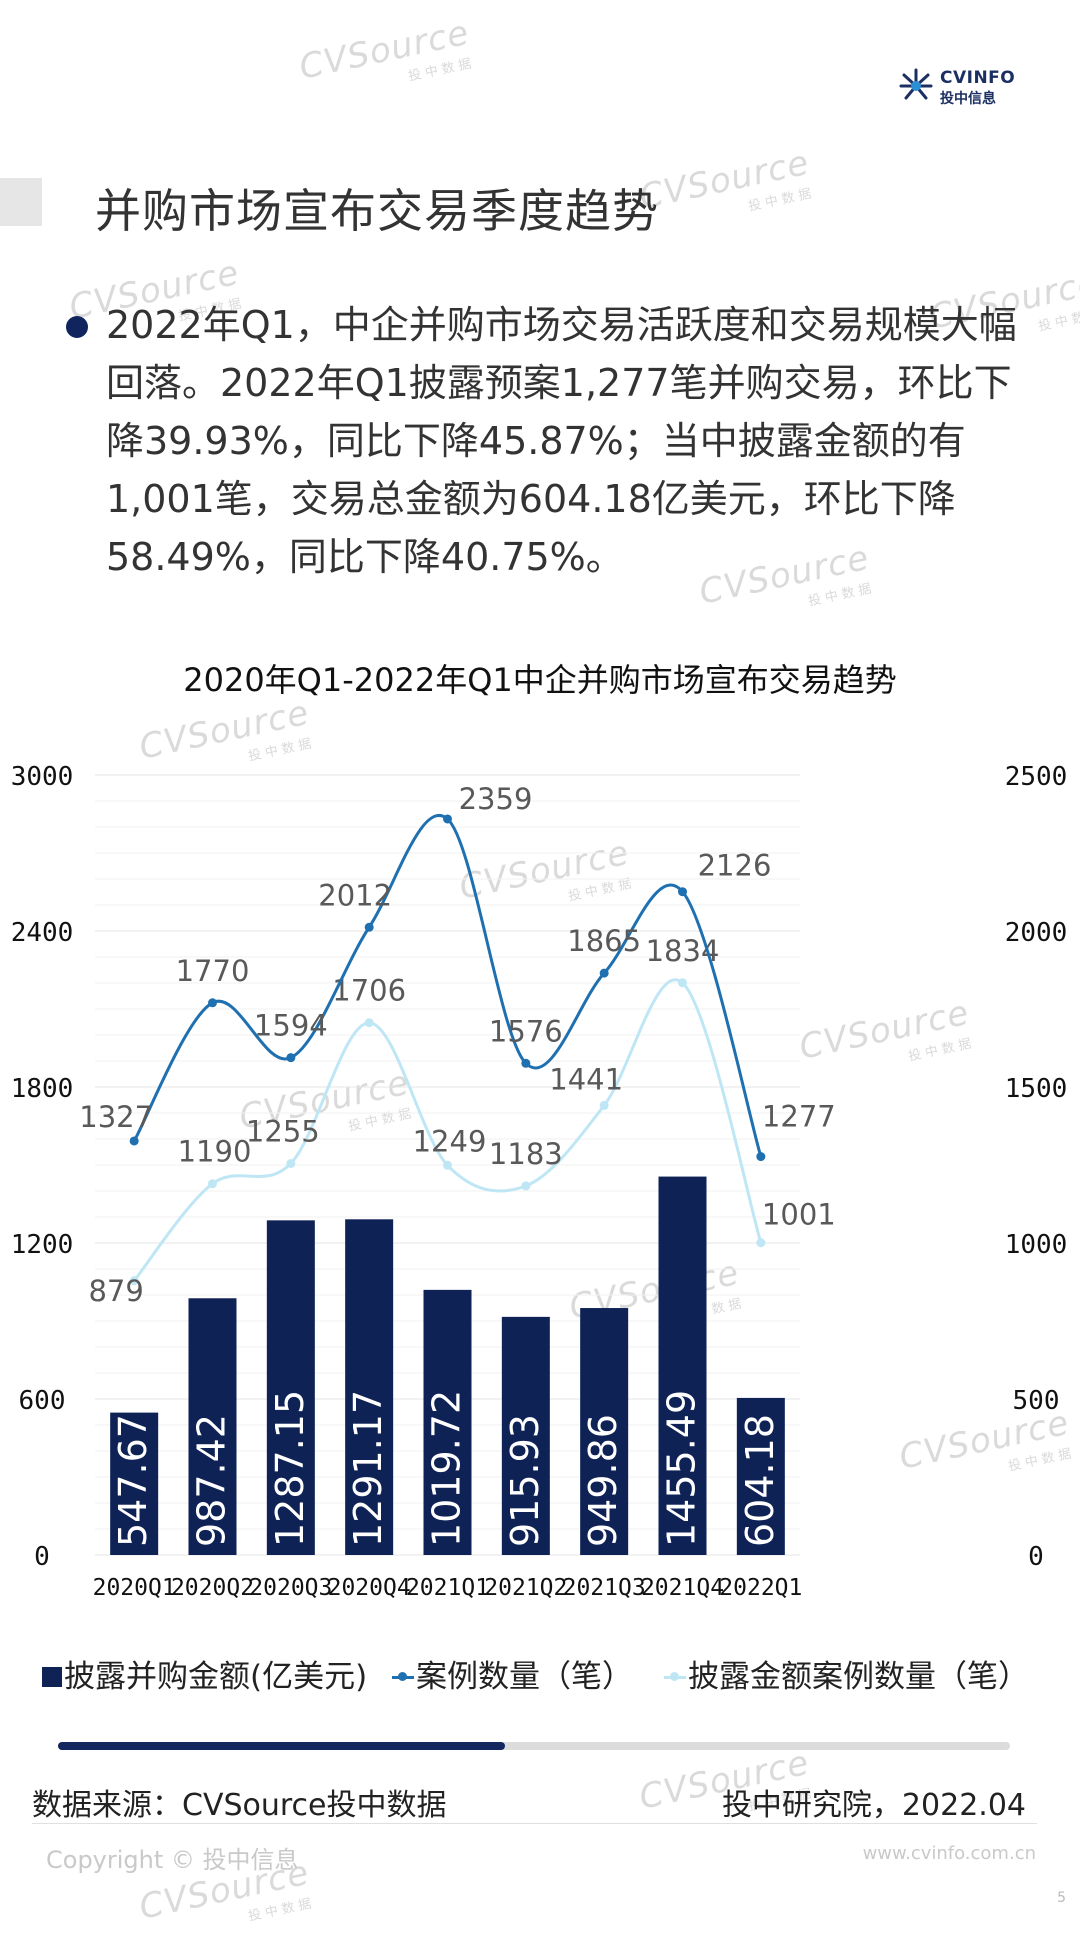  Describe the element at coordinates (447, 986) in the screenshot. I see `series-line` at that location.